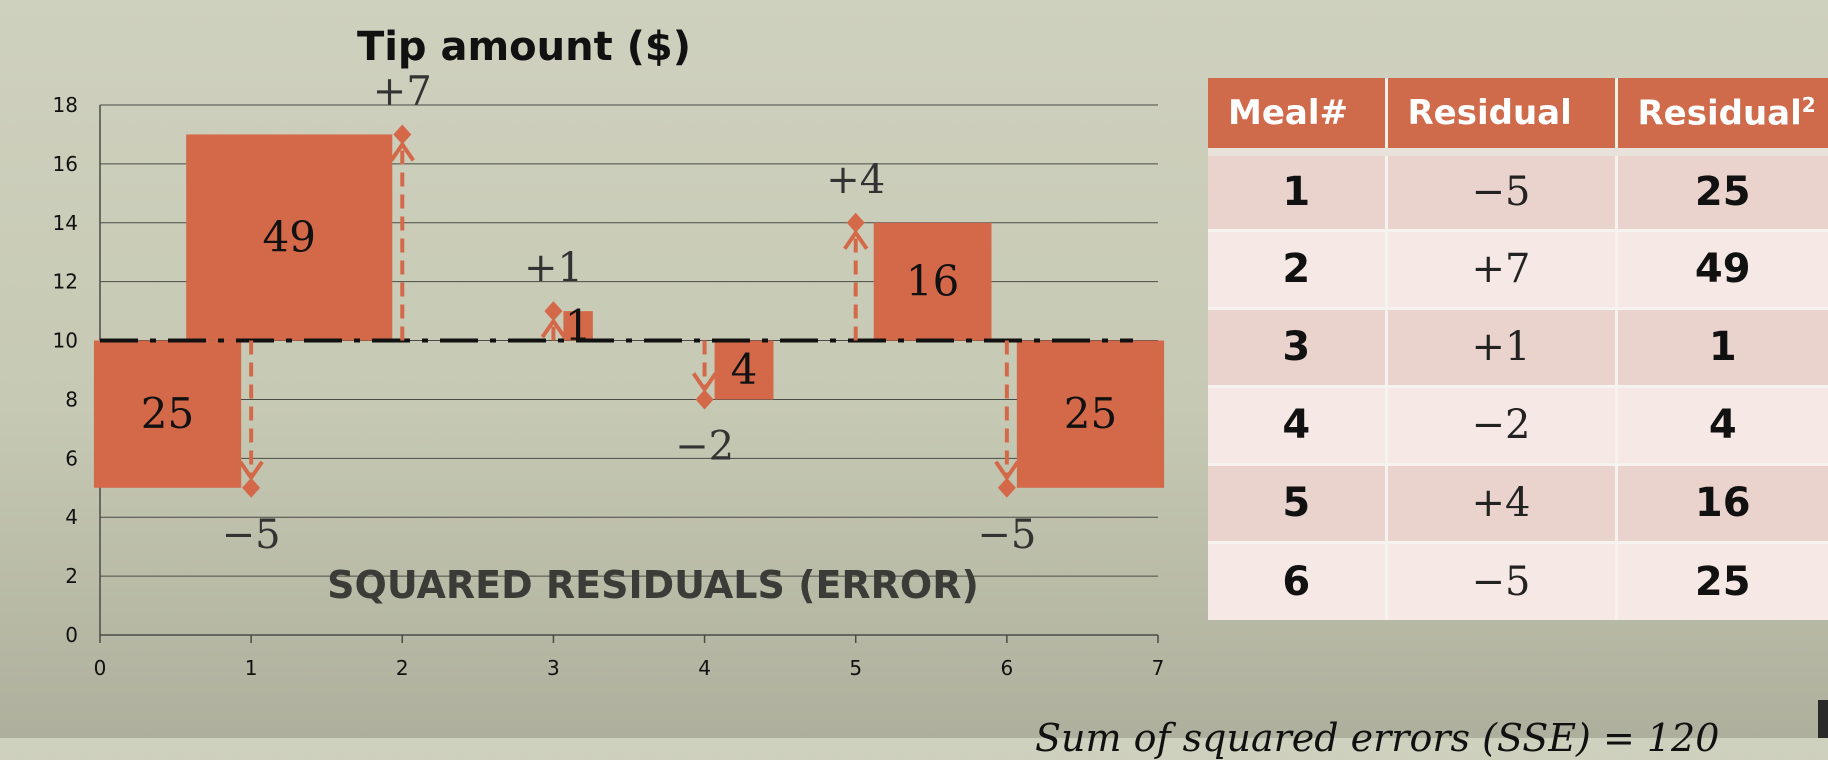 The height and width of the screenshot is (760, 1828). Describe the element at coordinates (1158, 668) in the screenshot. I see `x-tick-label: 7` at that location.